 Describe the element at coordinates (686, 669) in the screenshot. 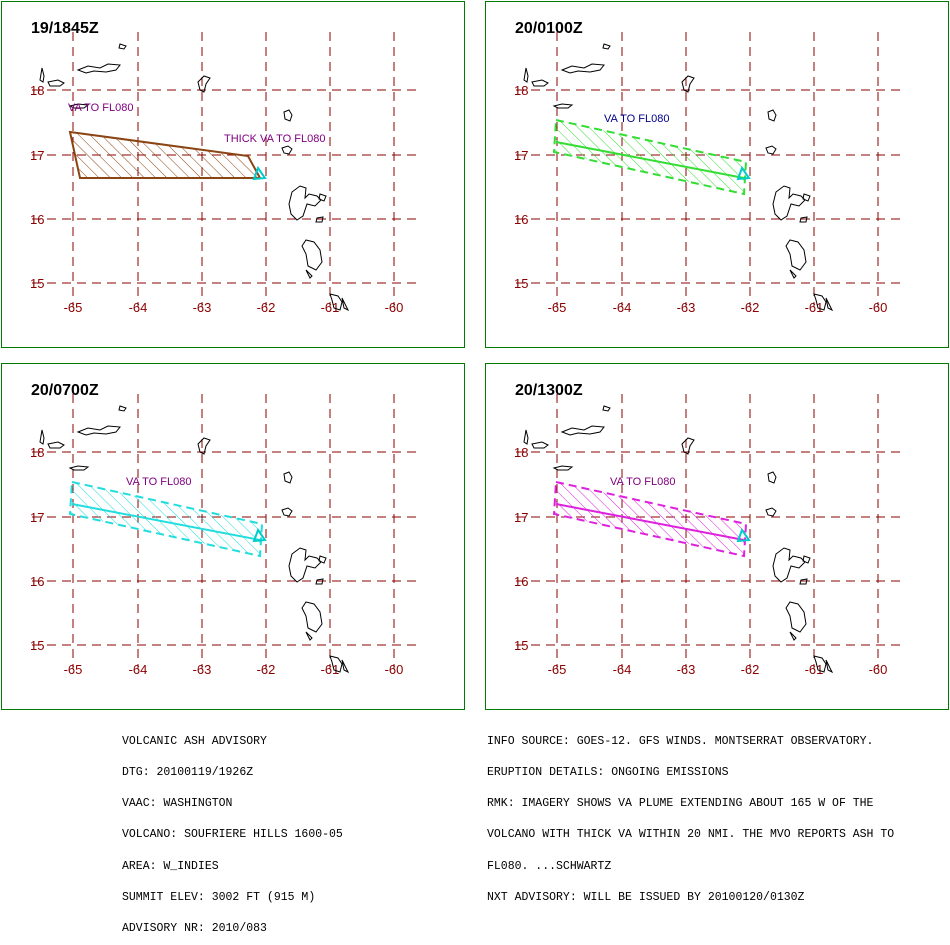

I see `longitude-tick-label: -63` at that location.